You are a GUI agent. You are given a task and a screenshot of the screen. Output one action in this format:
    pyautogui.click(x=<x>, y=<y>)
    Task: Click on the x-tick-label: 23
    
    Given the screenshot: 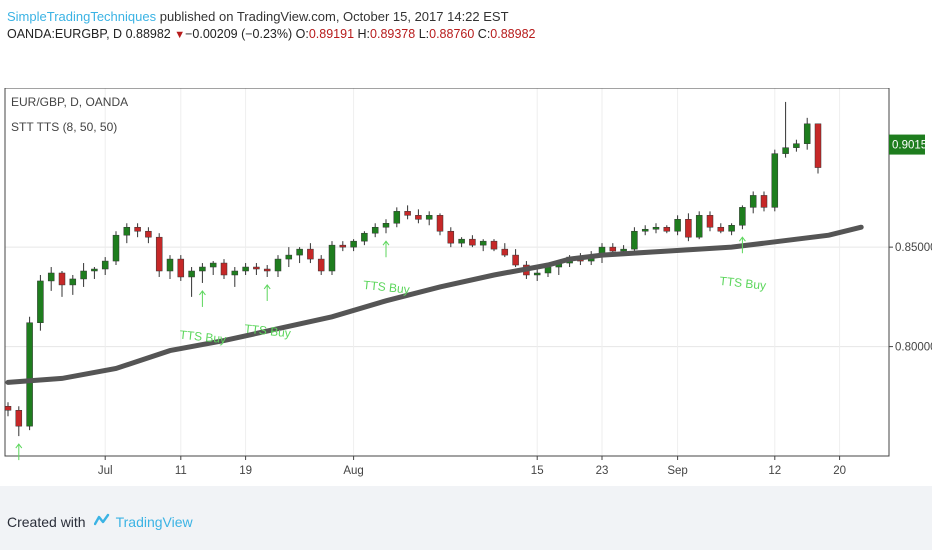 What is the action you would take?
    pyautogui.click(x=602, y=471)
    